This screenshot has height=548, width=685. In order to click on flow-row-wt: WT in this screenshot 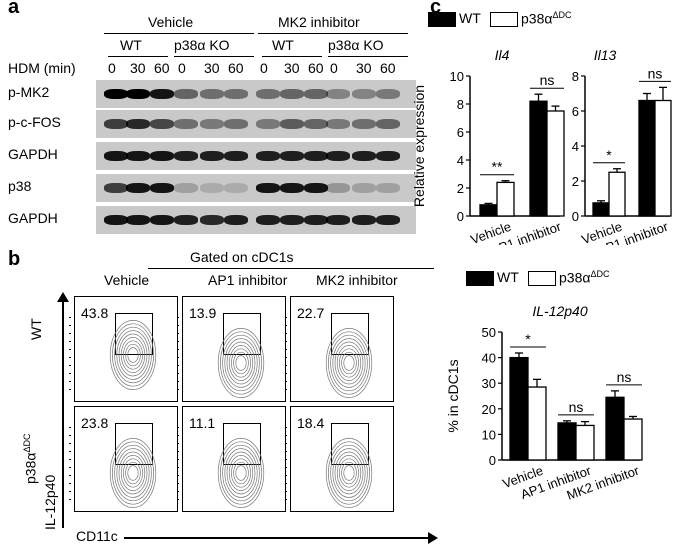, I will do `click(36, 329)`.